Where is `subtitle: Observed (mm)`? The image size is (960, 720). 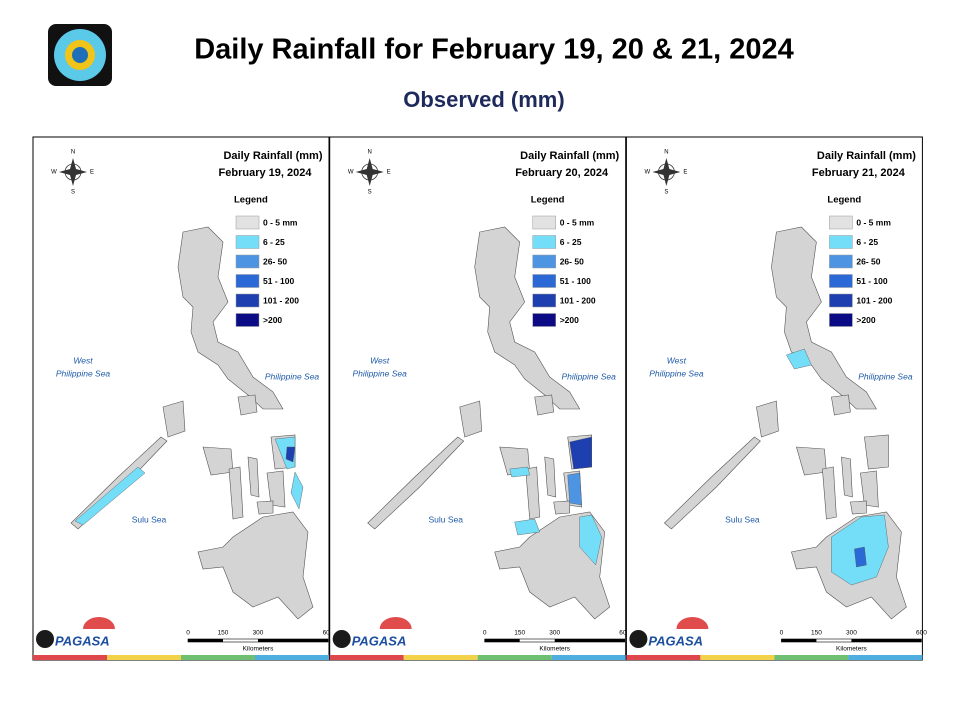 subtitle: Observed (mm) is located at coordinates (483, 99).